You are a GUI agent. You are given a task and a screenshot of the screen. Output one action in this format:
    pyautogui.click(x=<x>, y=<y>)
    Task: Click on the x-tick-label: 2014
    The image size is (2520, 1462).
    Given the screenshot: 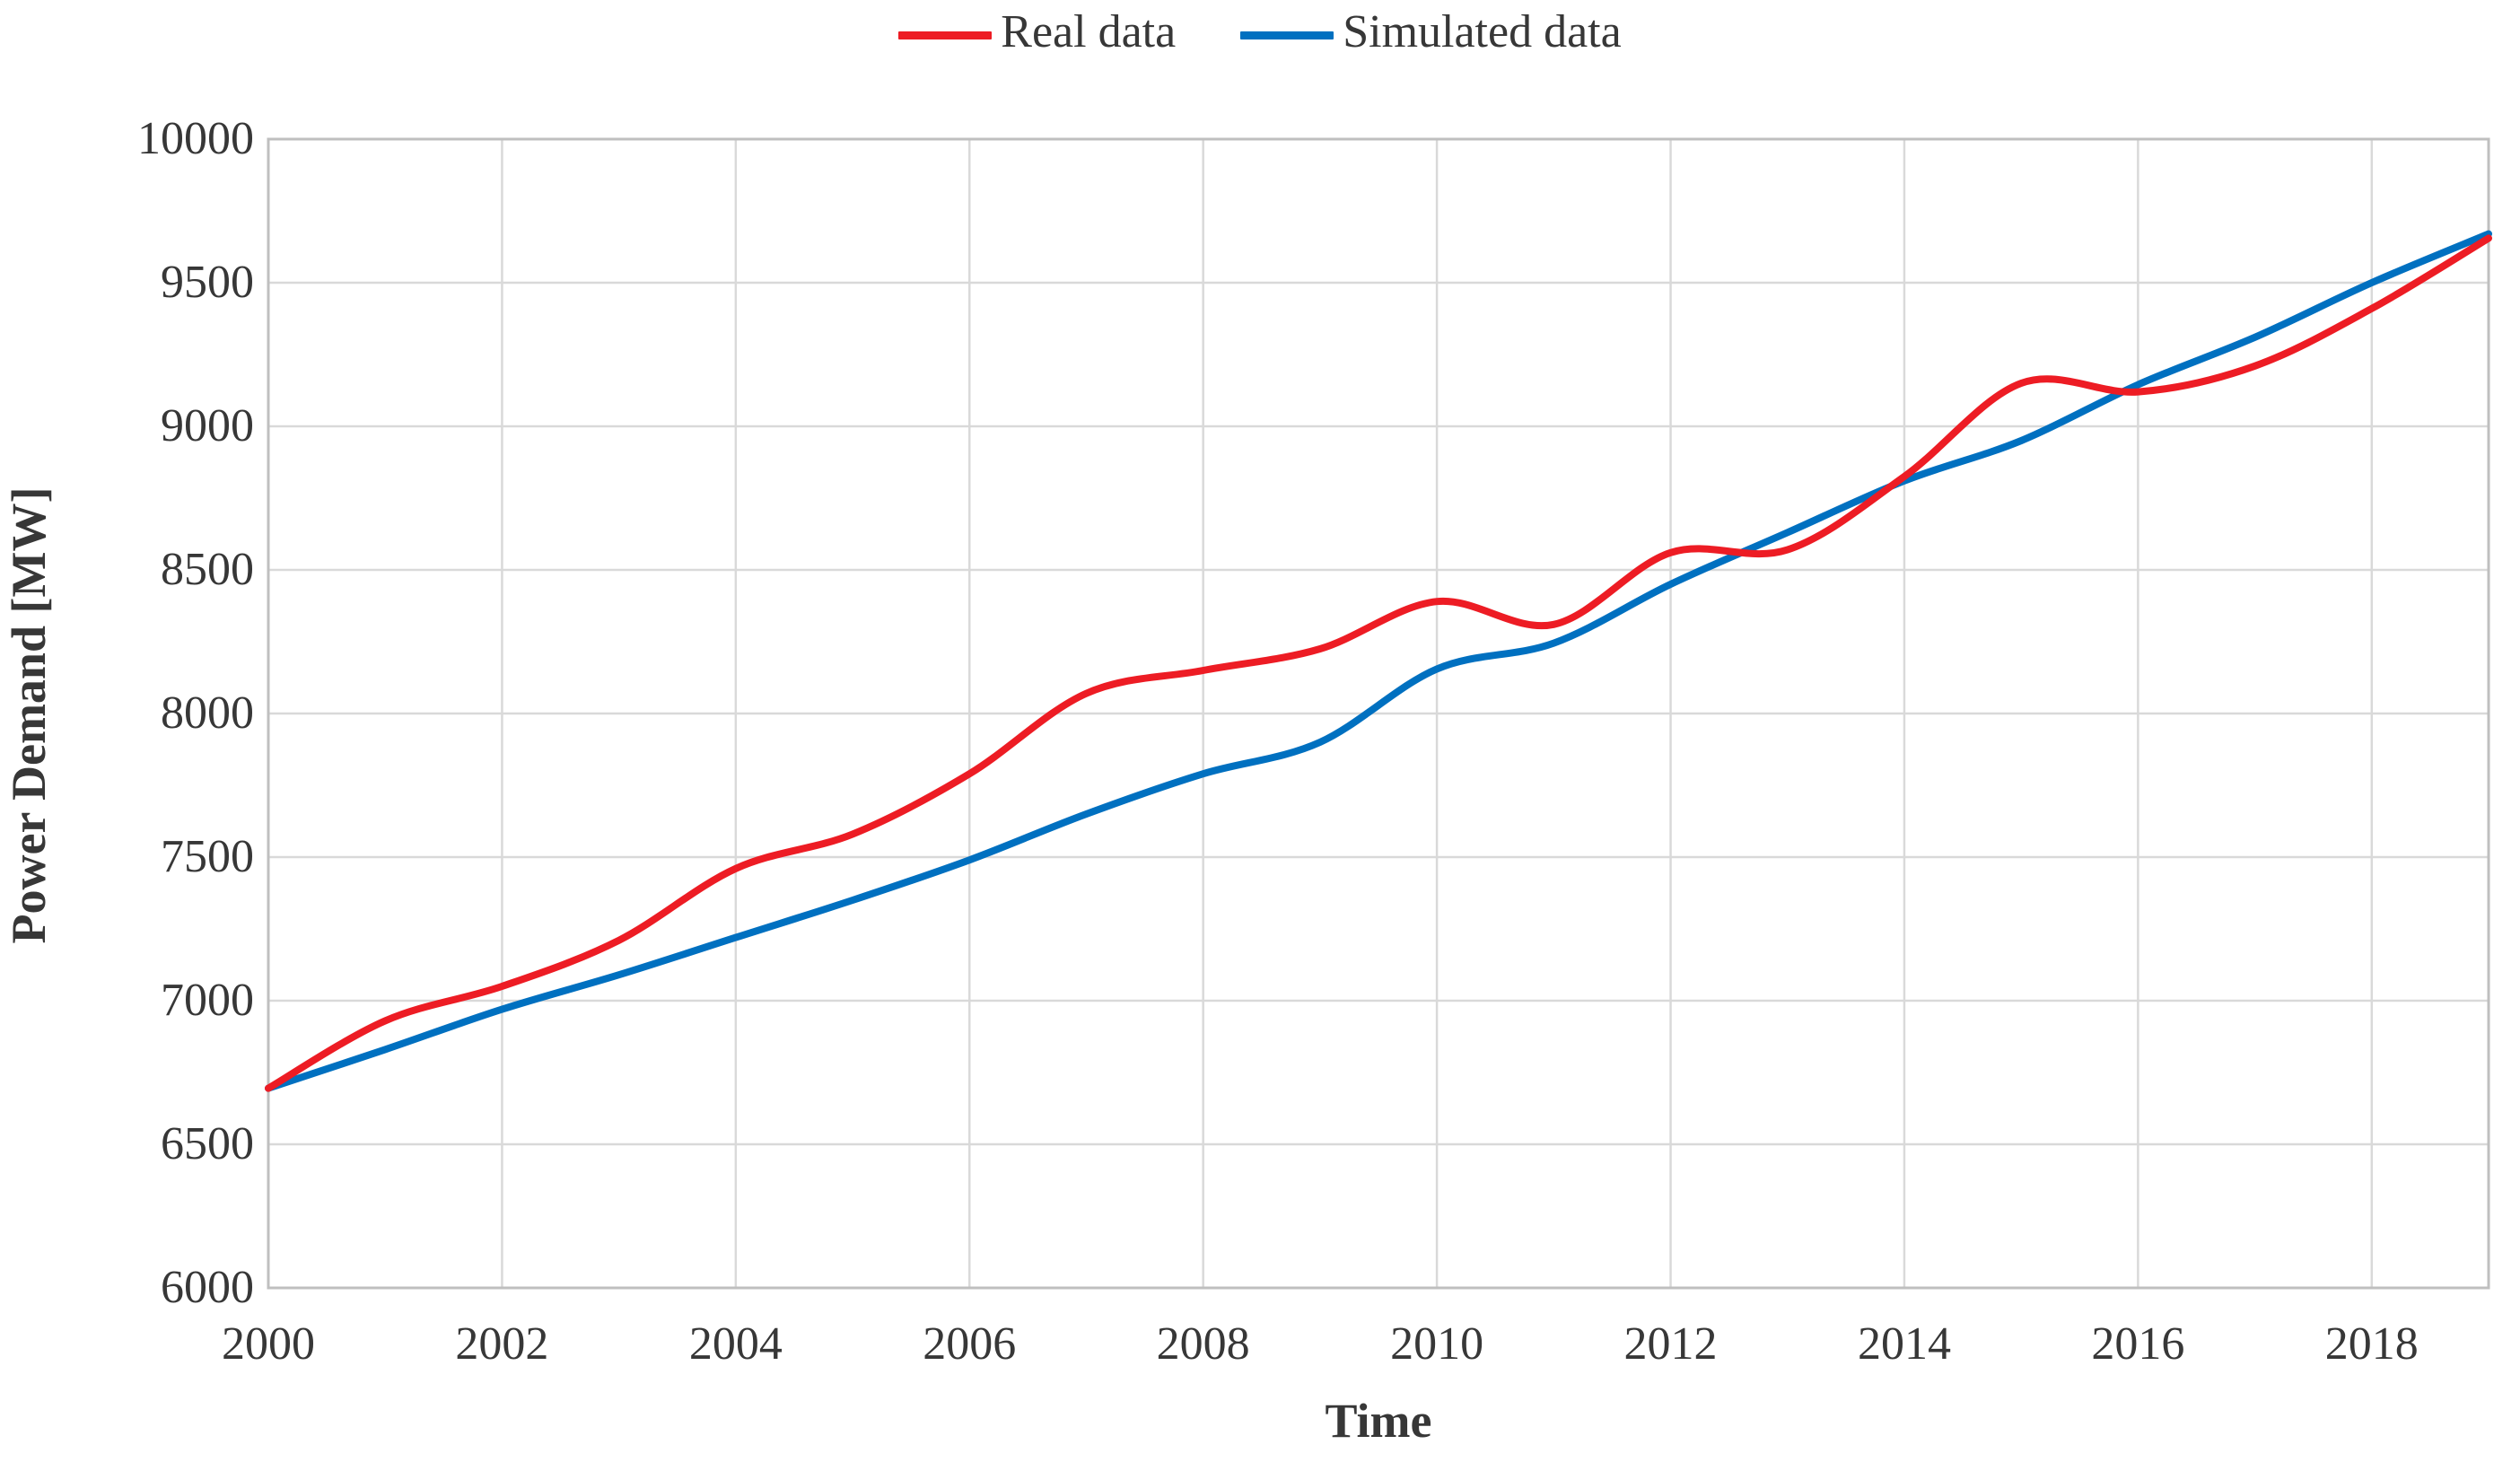 What is the action you would take?
    pyautogui.click(x=1904, y=1344)
    